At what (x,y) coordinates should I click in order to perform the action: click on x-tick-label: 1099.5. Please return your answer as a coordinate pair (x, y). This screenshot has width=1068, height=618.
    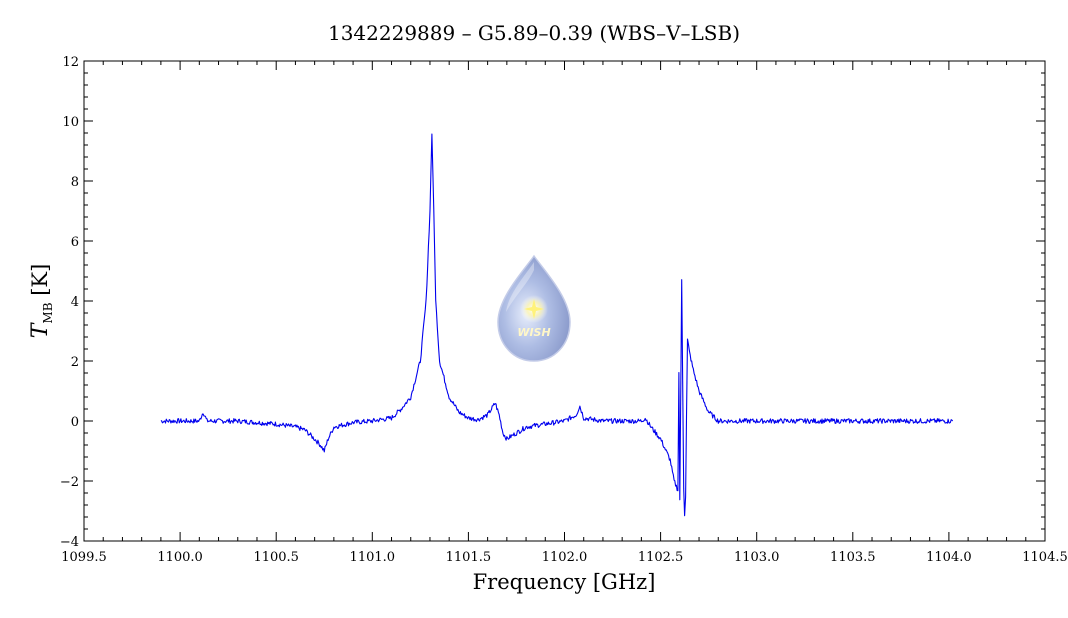
    Looking at the image, I should click on (84, 557).